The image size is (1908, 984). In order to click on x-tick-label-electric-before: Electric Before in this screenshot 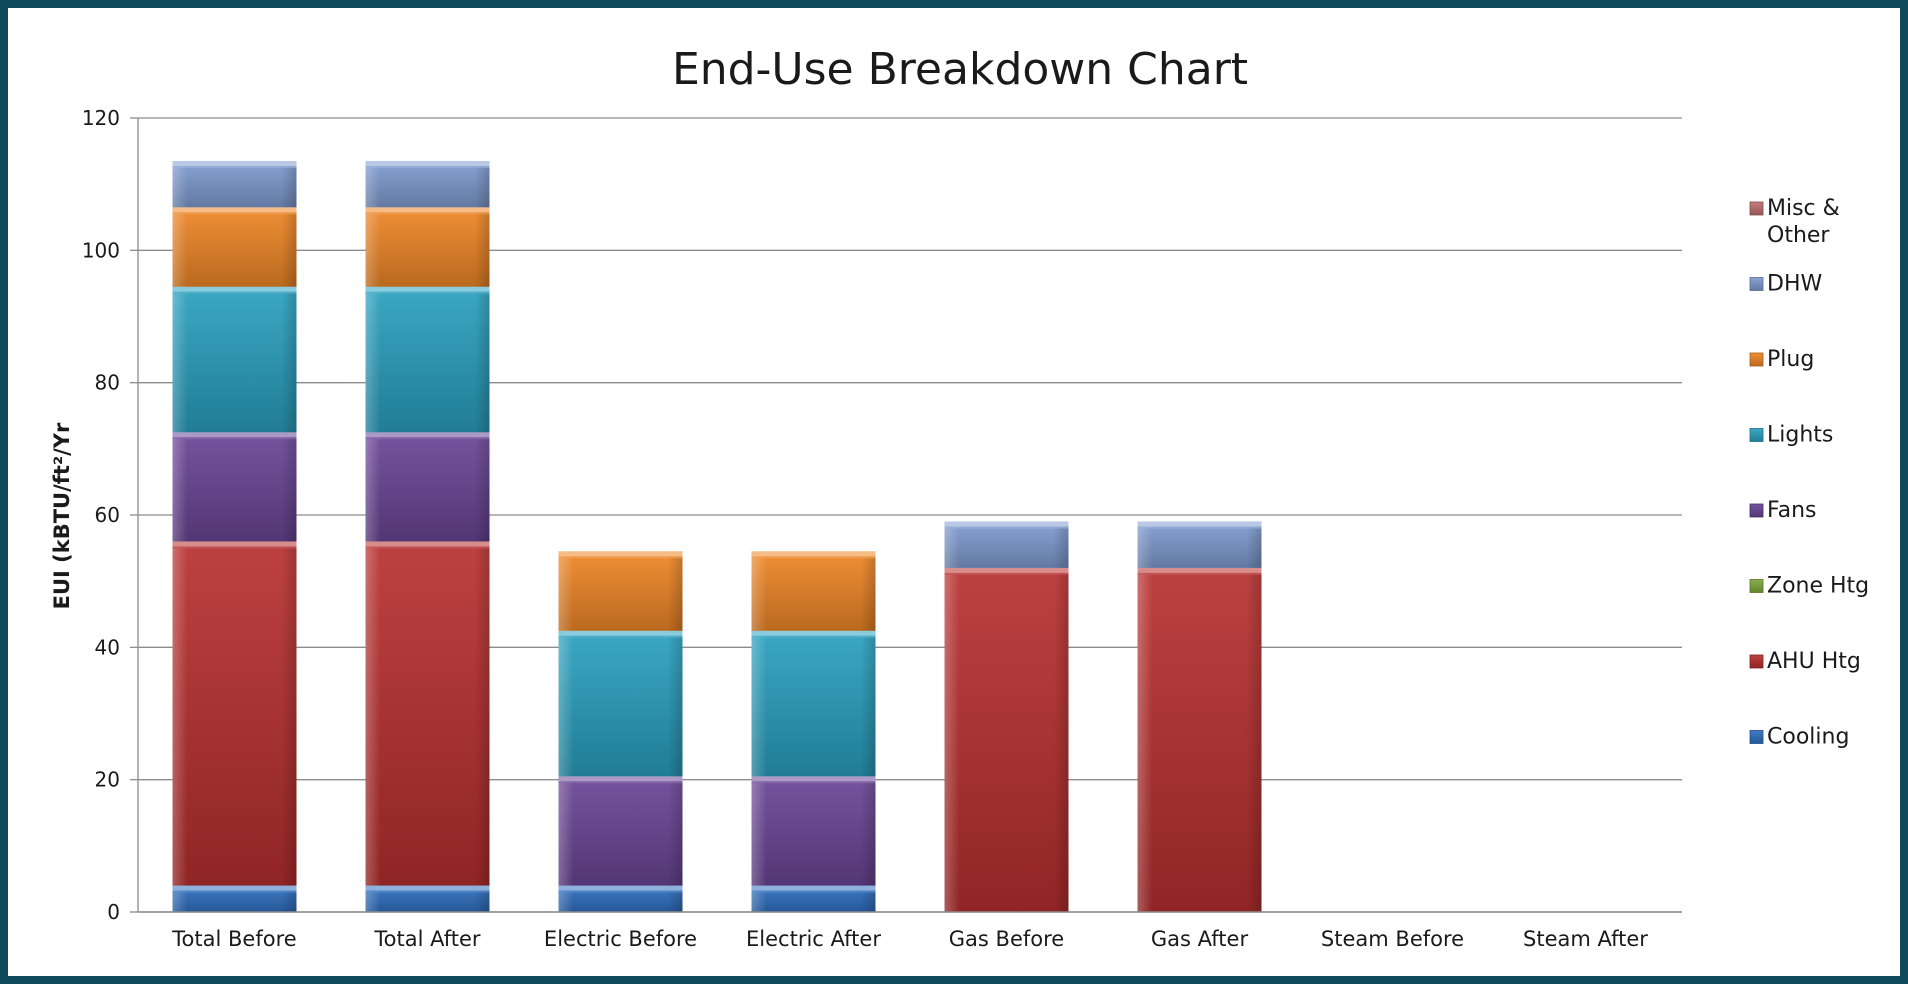, I will do `click(620, 939)`.